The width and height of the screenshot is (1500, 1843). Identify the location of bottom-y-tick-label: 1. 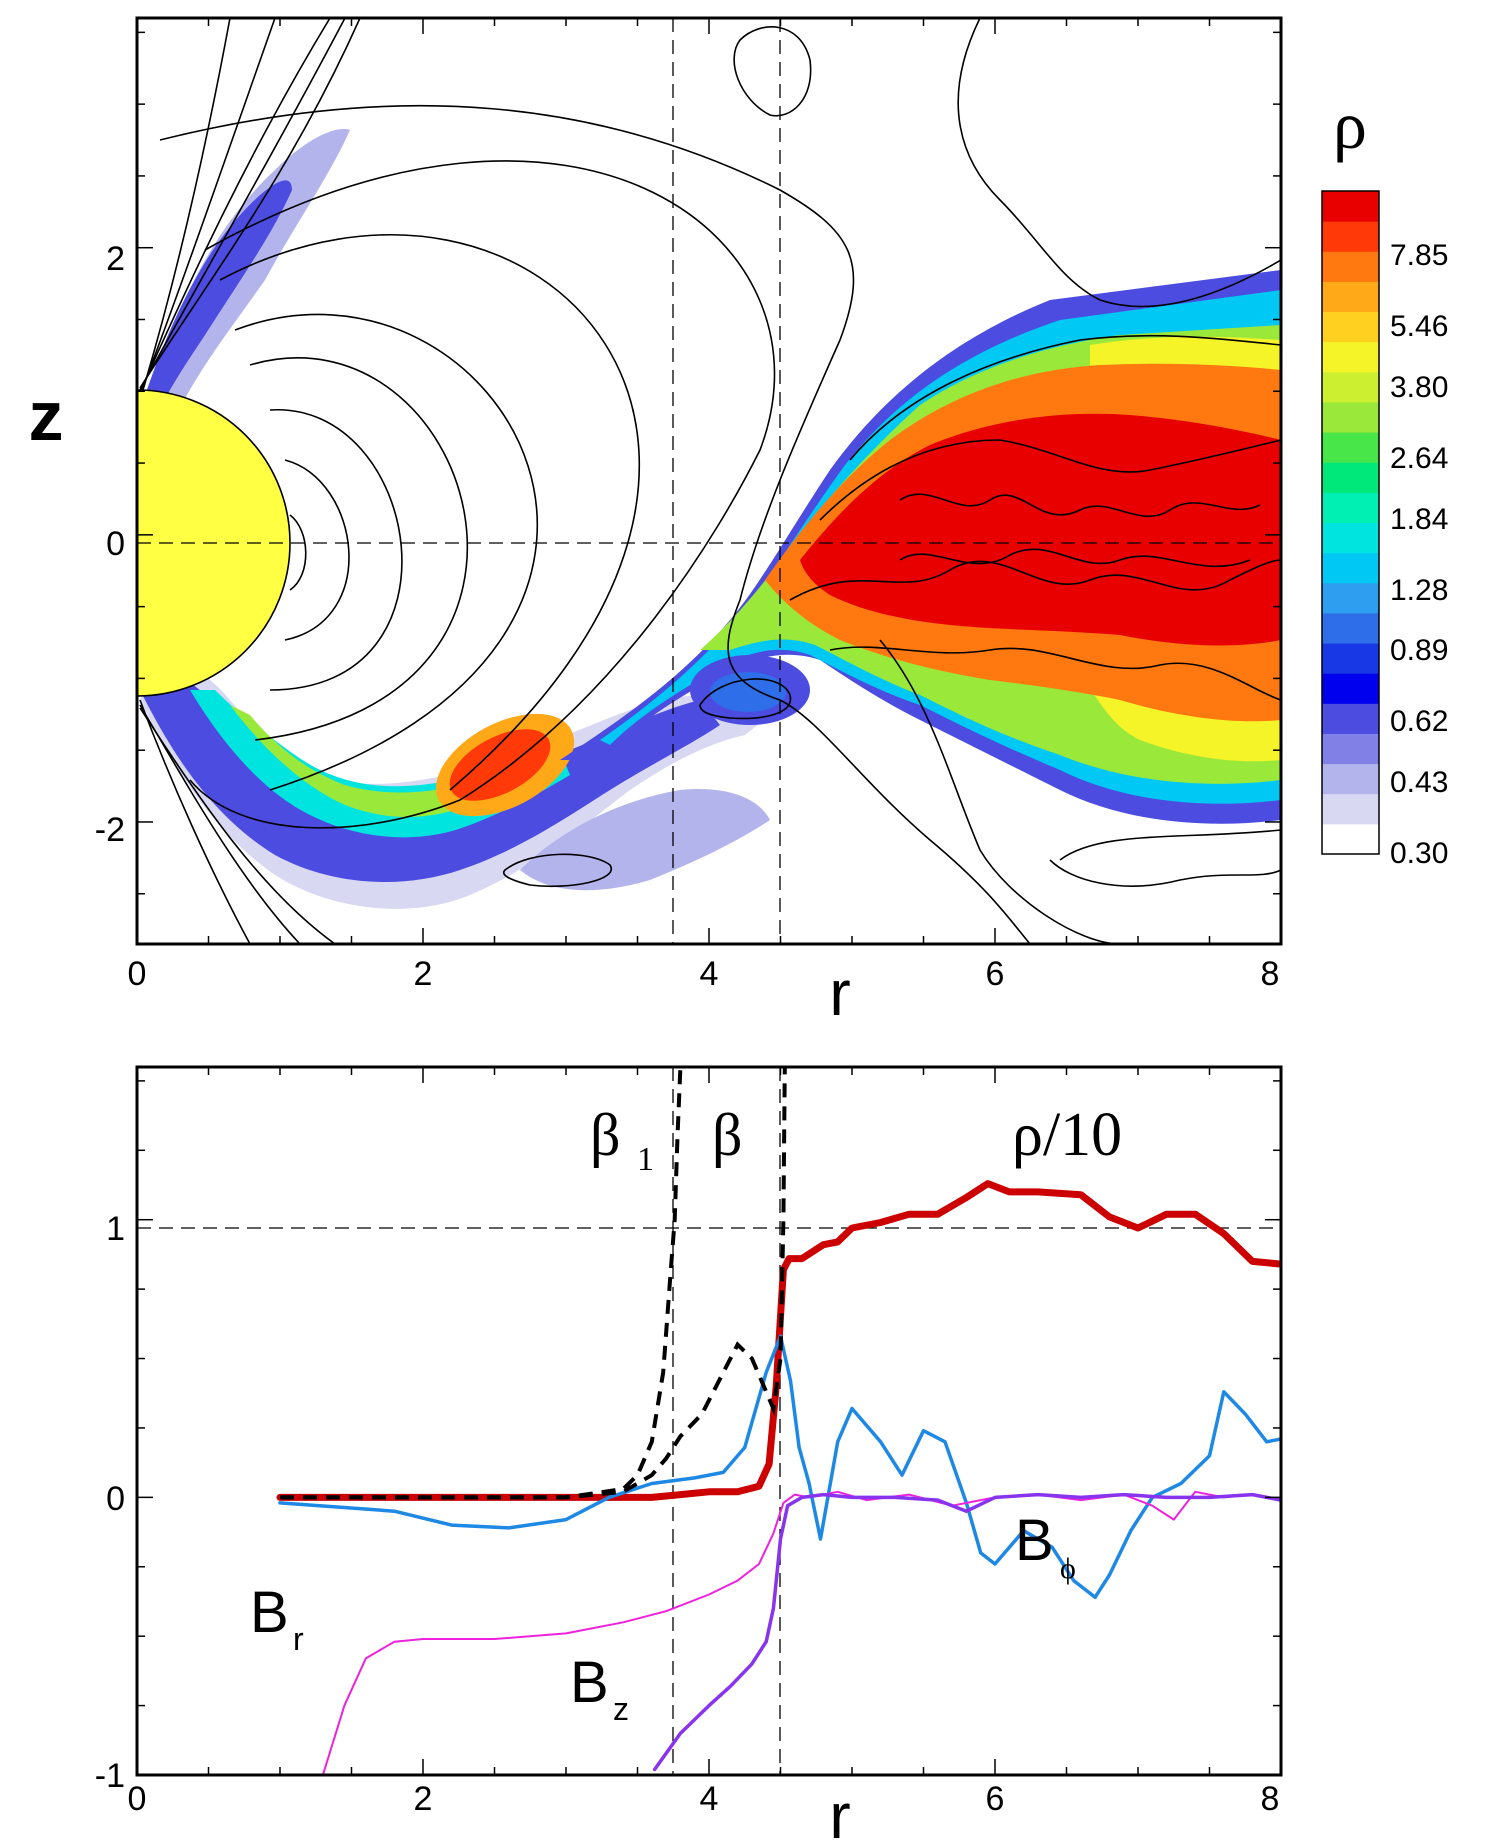
(115, 1229).